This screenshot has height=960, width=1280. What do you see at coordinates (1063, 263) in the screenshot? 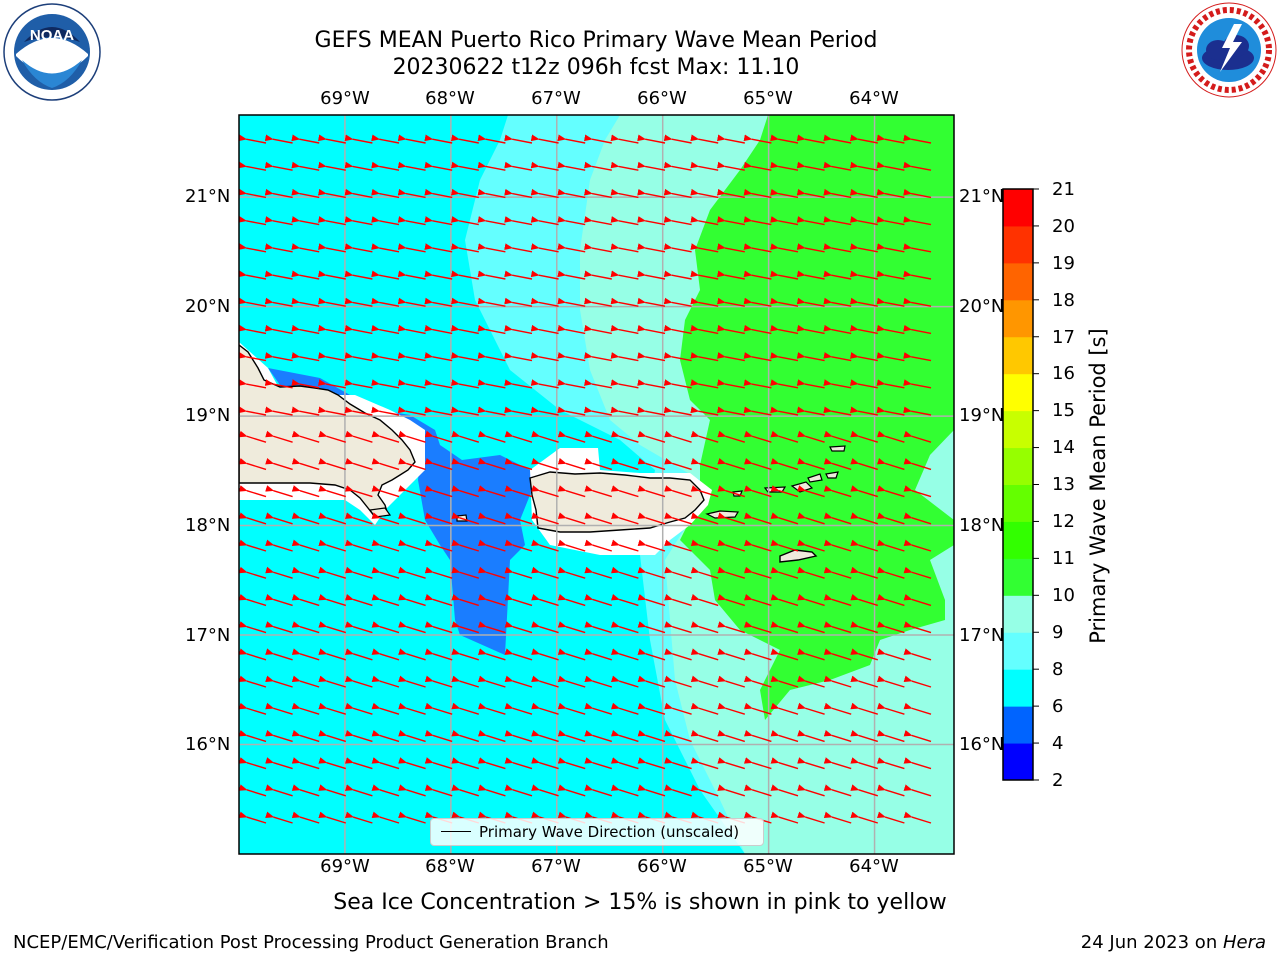
I see `colorbar-tick: 19` at bounding box center [1063, 263].